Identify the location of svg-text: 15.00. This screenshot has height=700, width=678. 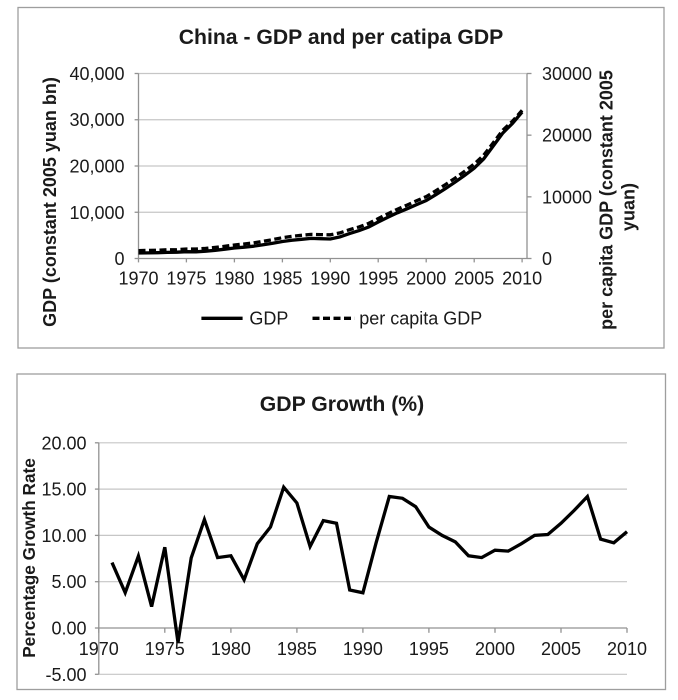
(63, 490).